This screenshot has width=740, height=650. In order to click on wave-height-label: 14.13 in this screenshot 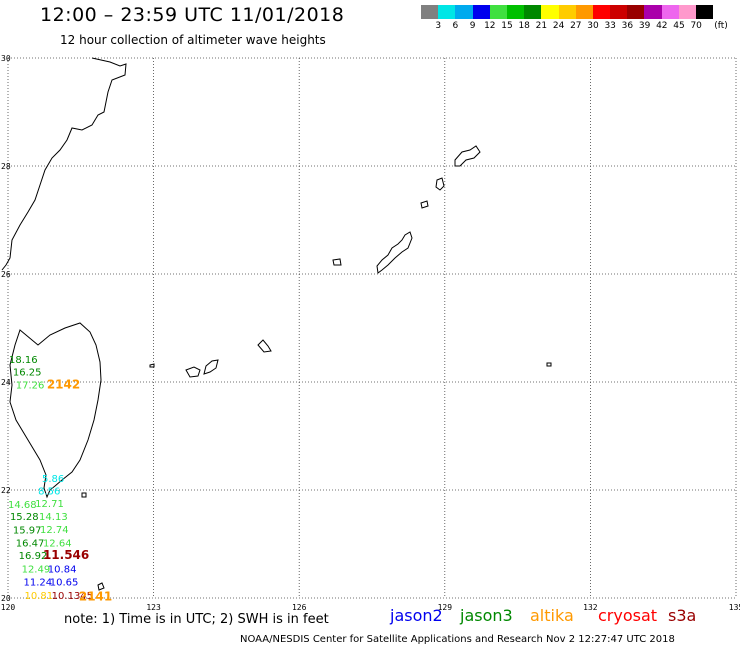, I will do `click(53, 517)`.